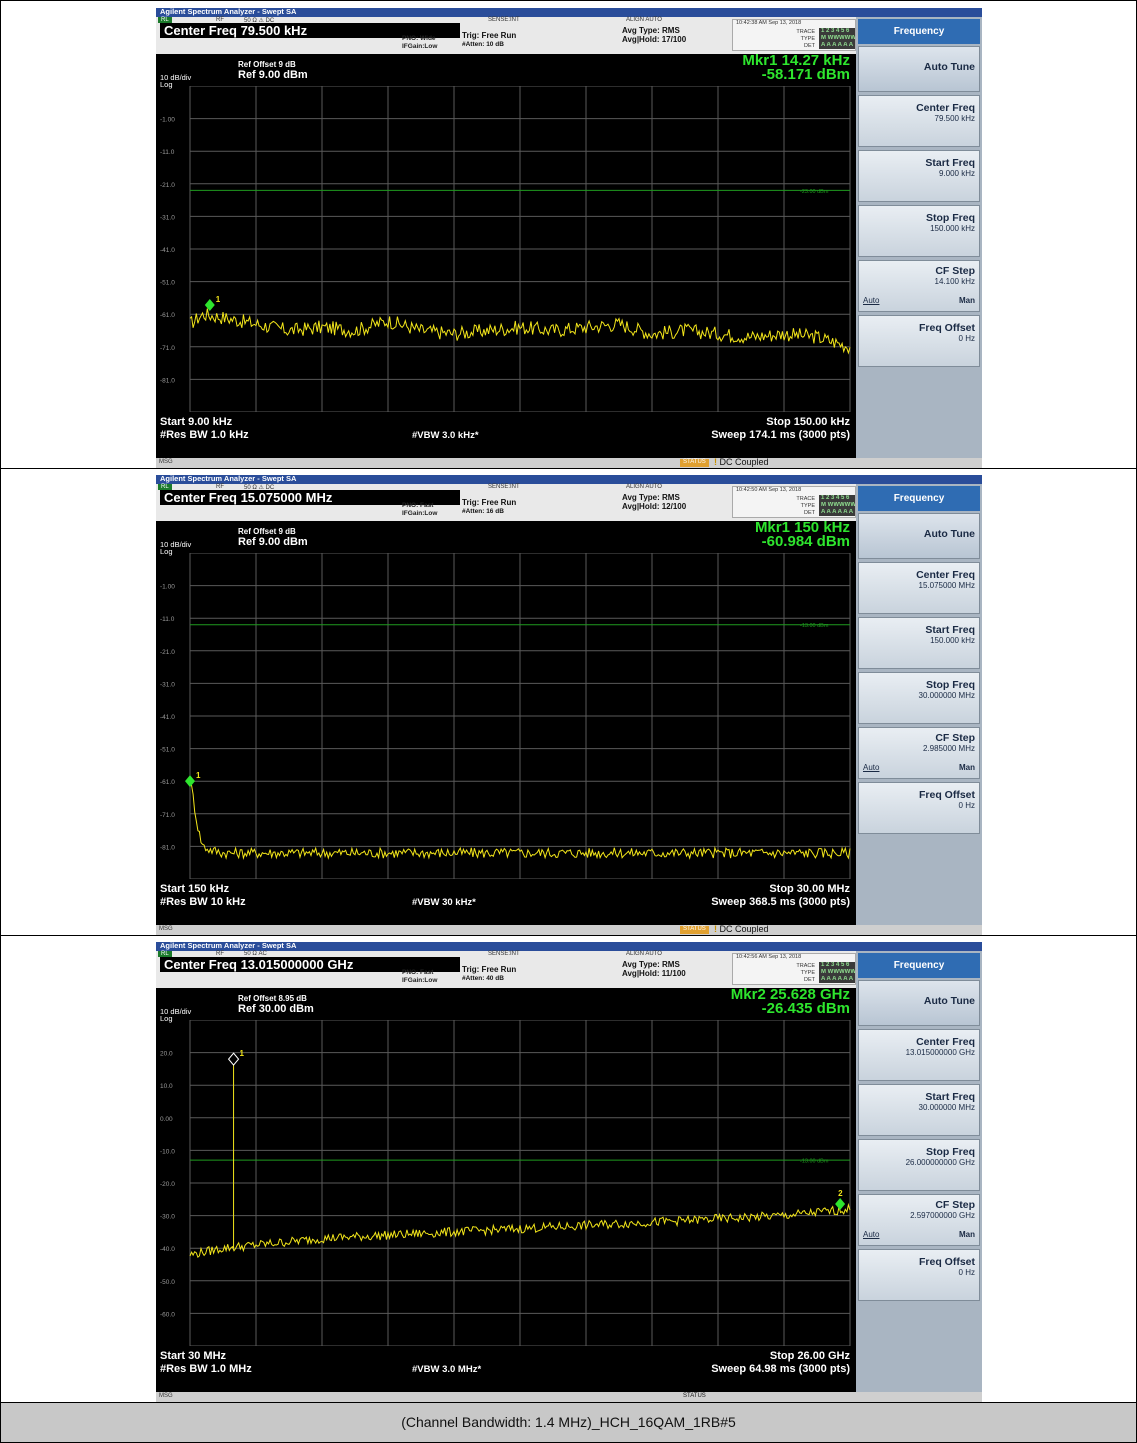 The height and width of the screenshot is (1443, 1137). Describe the element at coordinates (167, 348) in the screenshot. I see `y-tick-label: -71.0` at that location.